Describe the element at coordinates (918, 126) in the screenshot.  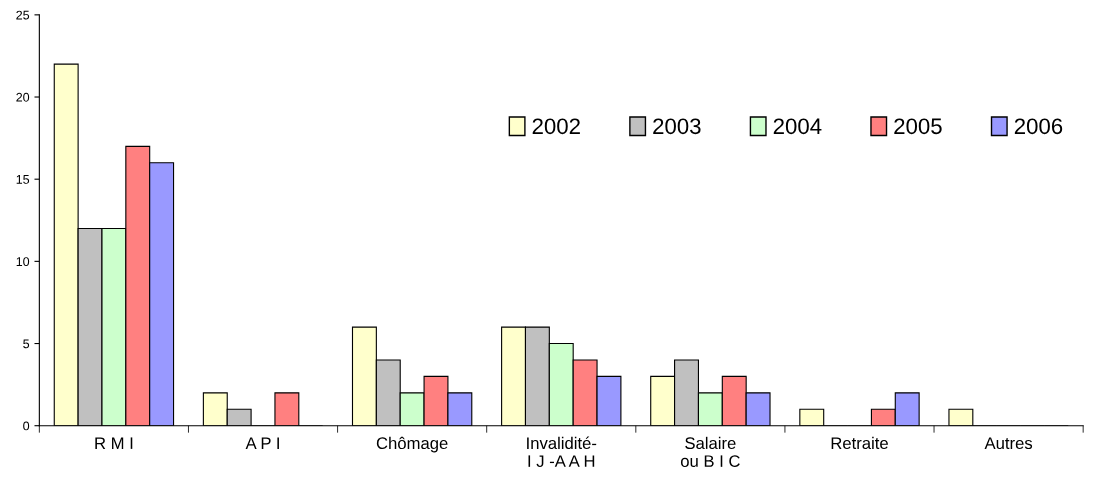
I see `legend-label: 2005` at that location.